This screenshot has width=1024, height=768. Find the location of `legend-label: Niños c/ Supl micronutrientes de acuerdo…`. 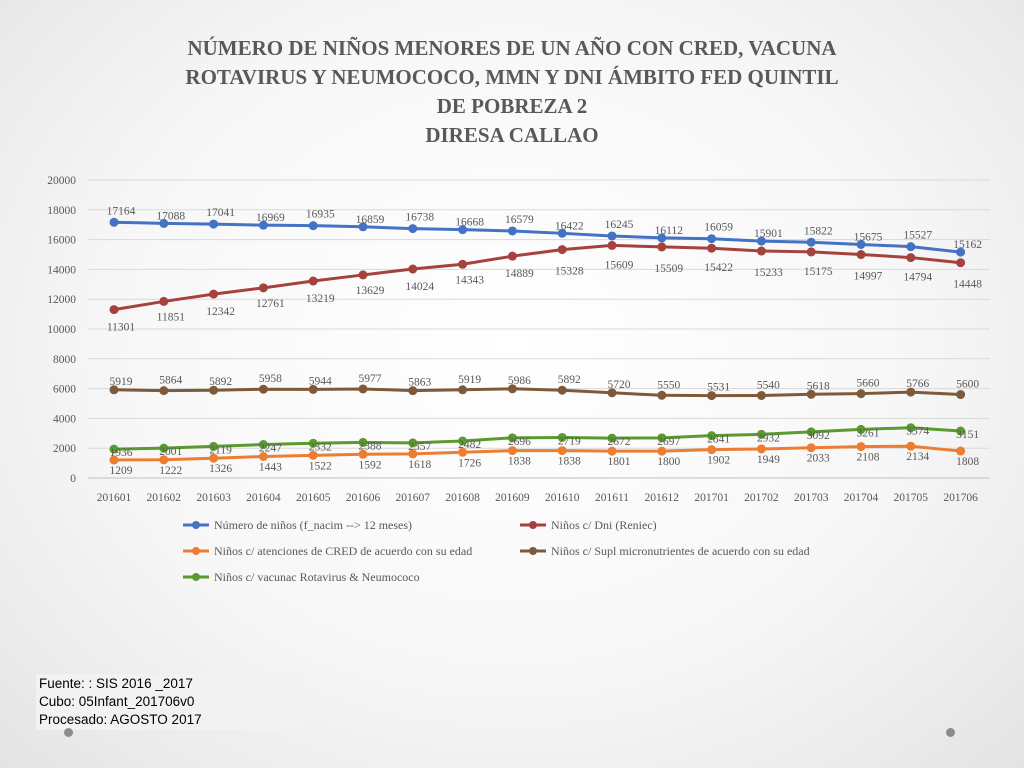

legend-label: Niños c/ Supl micronutrientes de acuerdo… is located at coordinates (680, 551).